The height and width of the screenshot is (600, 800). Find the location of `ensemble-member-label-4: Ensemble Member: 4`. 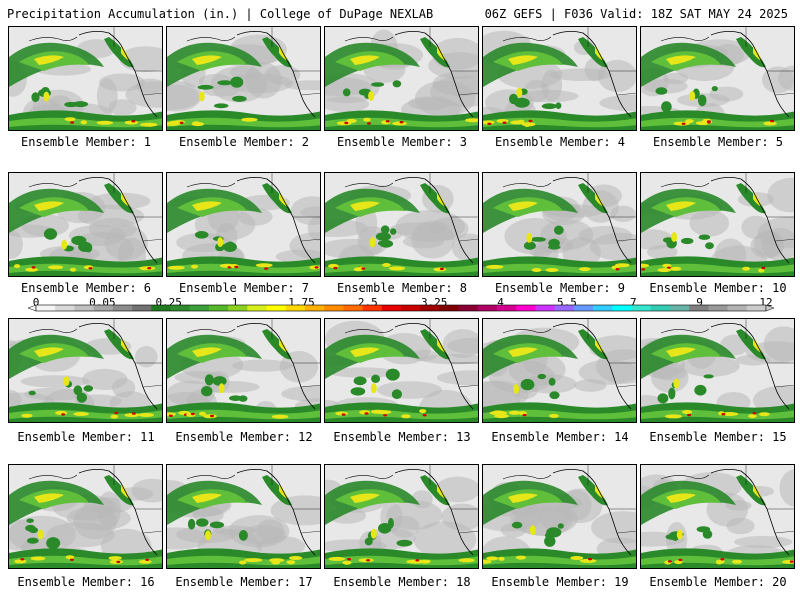

ensemble-member-label-4: Ensemble Member: 4 is located at coordinates (560, 142).